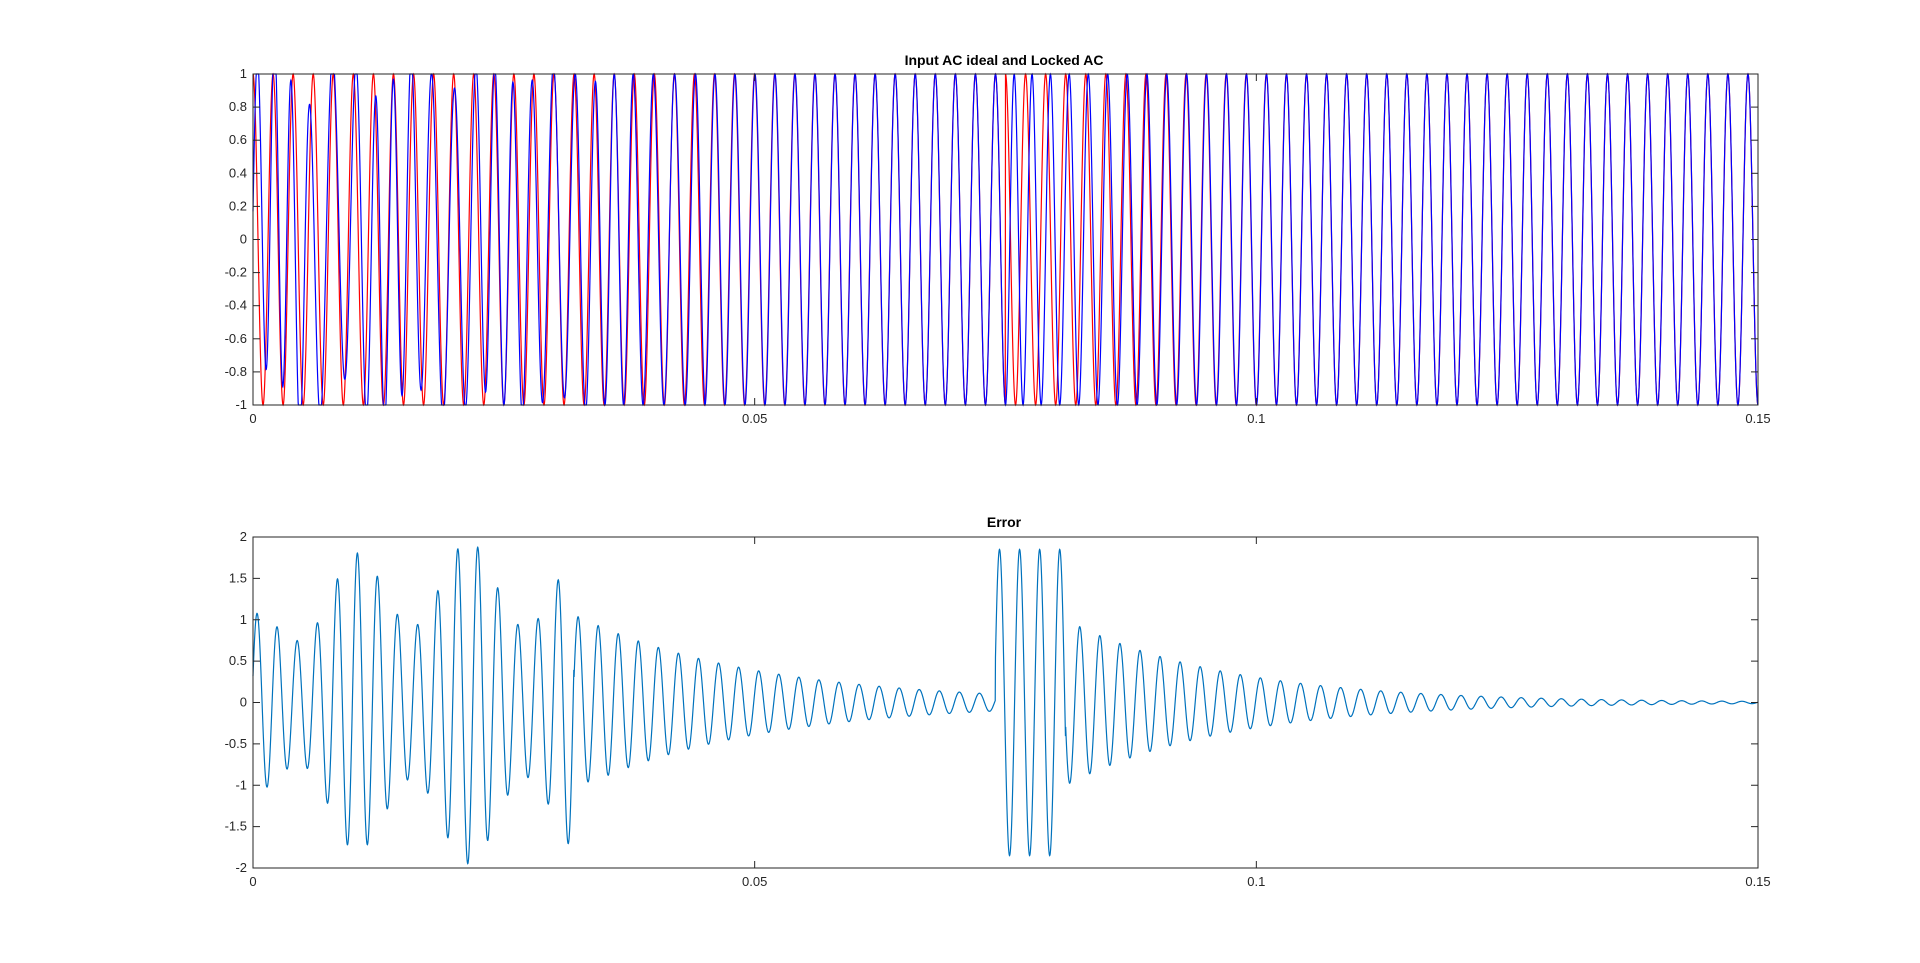  What do you see at coordinates (238, 660) in the screenshot?
I see `y-tick-label: 0.5` at bounding box center [238, 660].